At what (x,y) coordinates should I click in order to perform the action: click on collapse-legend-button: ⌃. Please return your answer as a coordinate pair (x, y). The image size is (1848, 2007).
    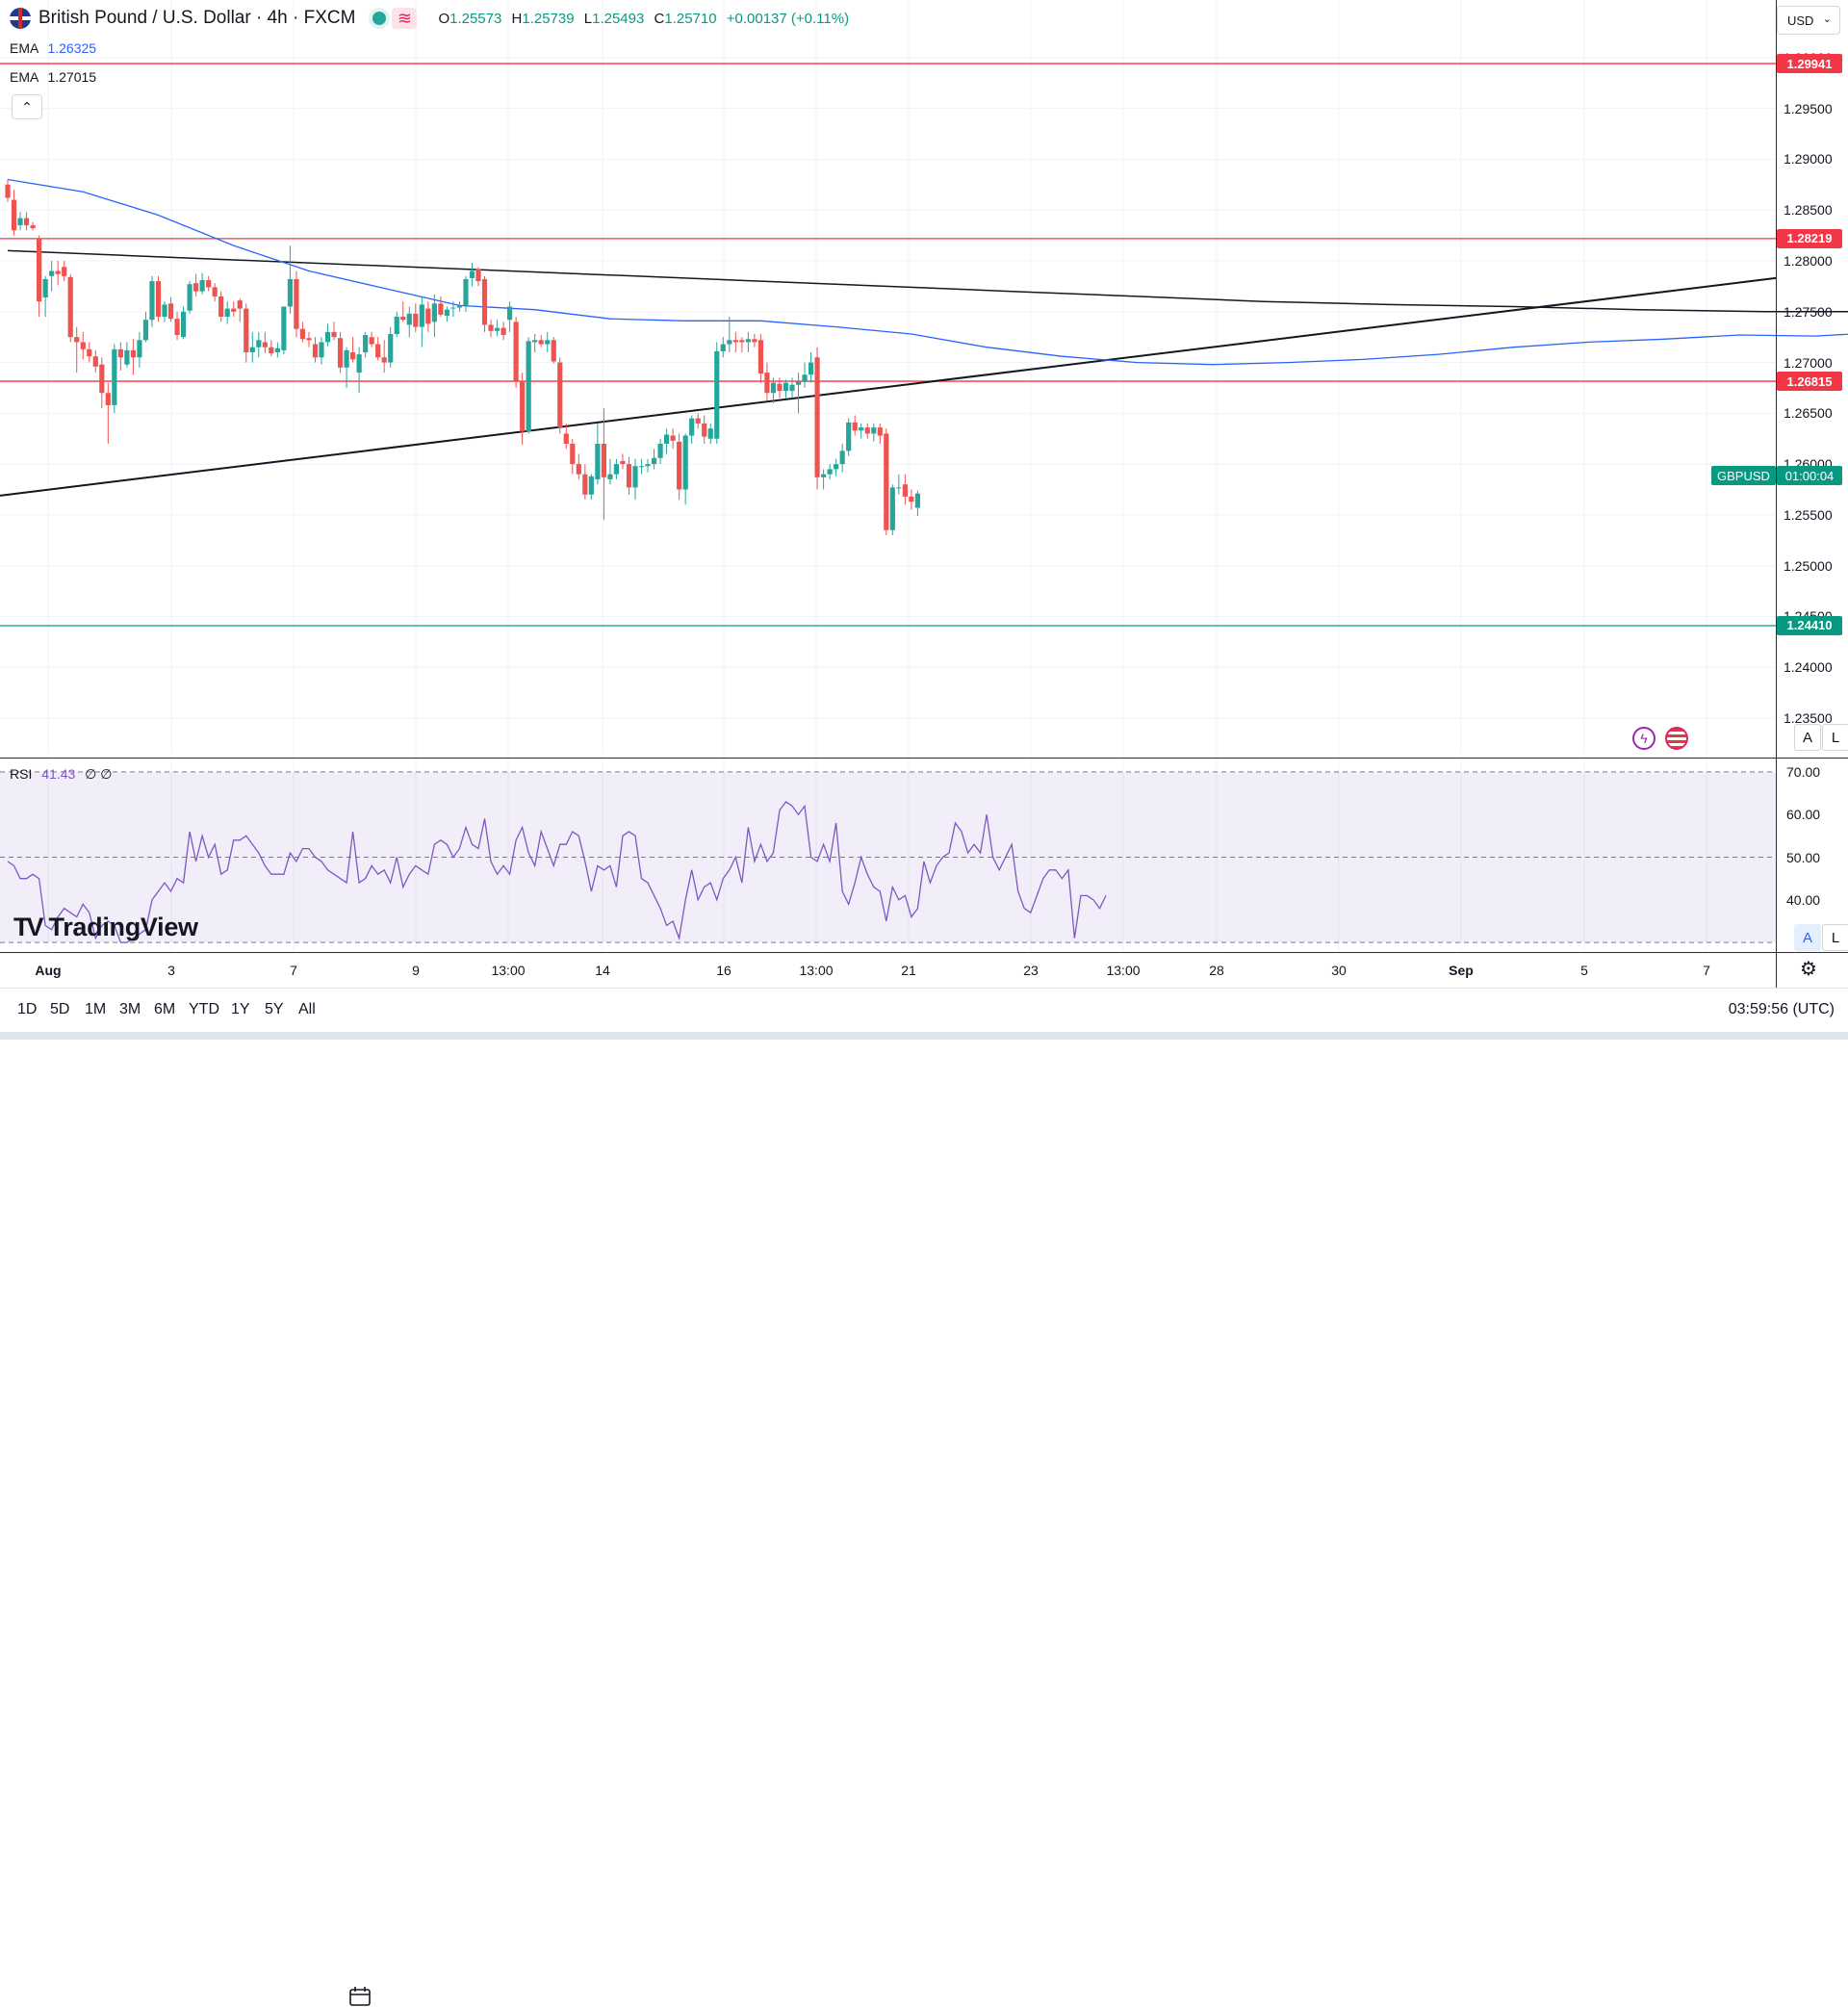
    Looking at the image, I should click on (27, 106).